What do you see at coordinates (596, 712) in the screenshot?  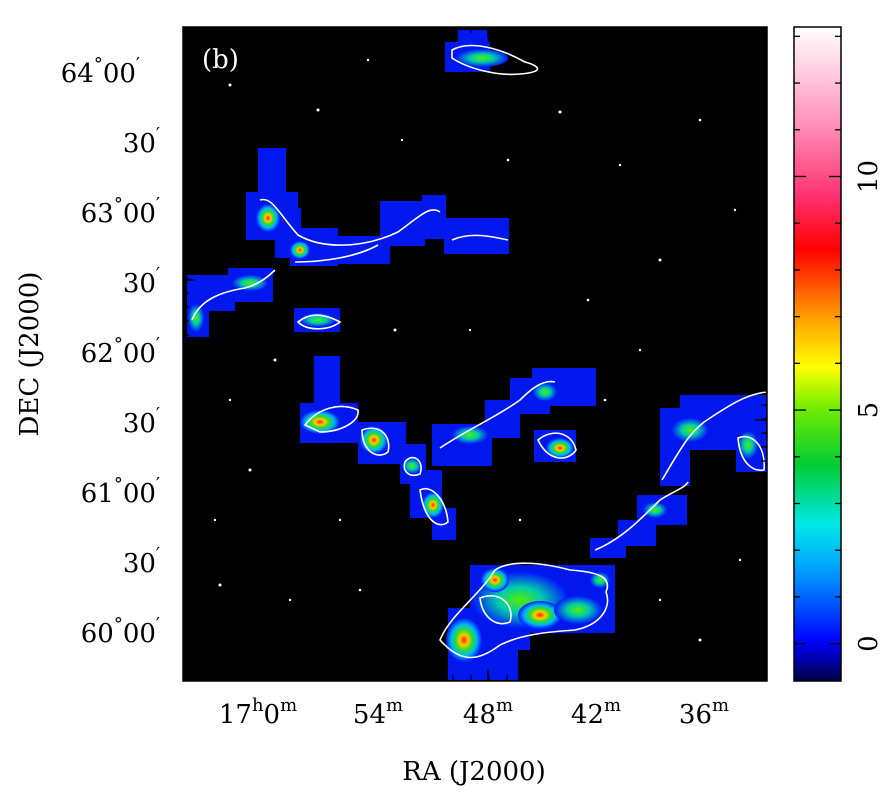 I see `x-tick-label: 42m` at bounding box center [596, 712].